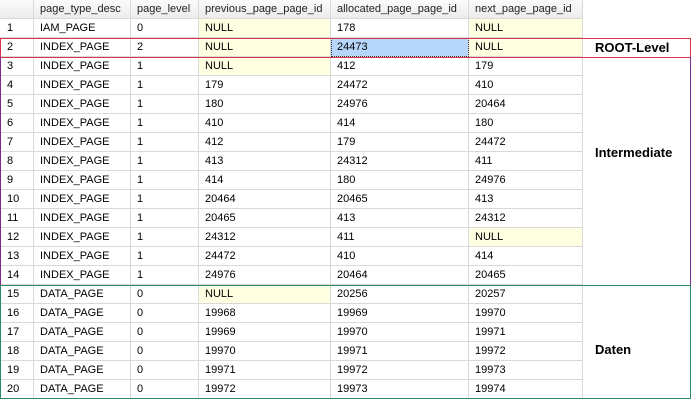  What do you see at coordinates (265, 218) in the screenshot?
I see `cell: 20465` at bounding box center [265, 218].